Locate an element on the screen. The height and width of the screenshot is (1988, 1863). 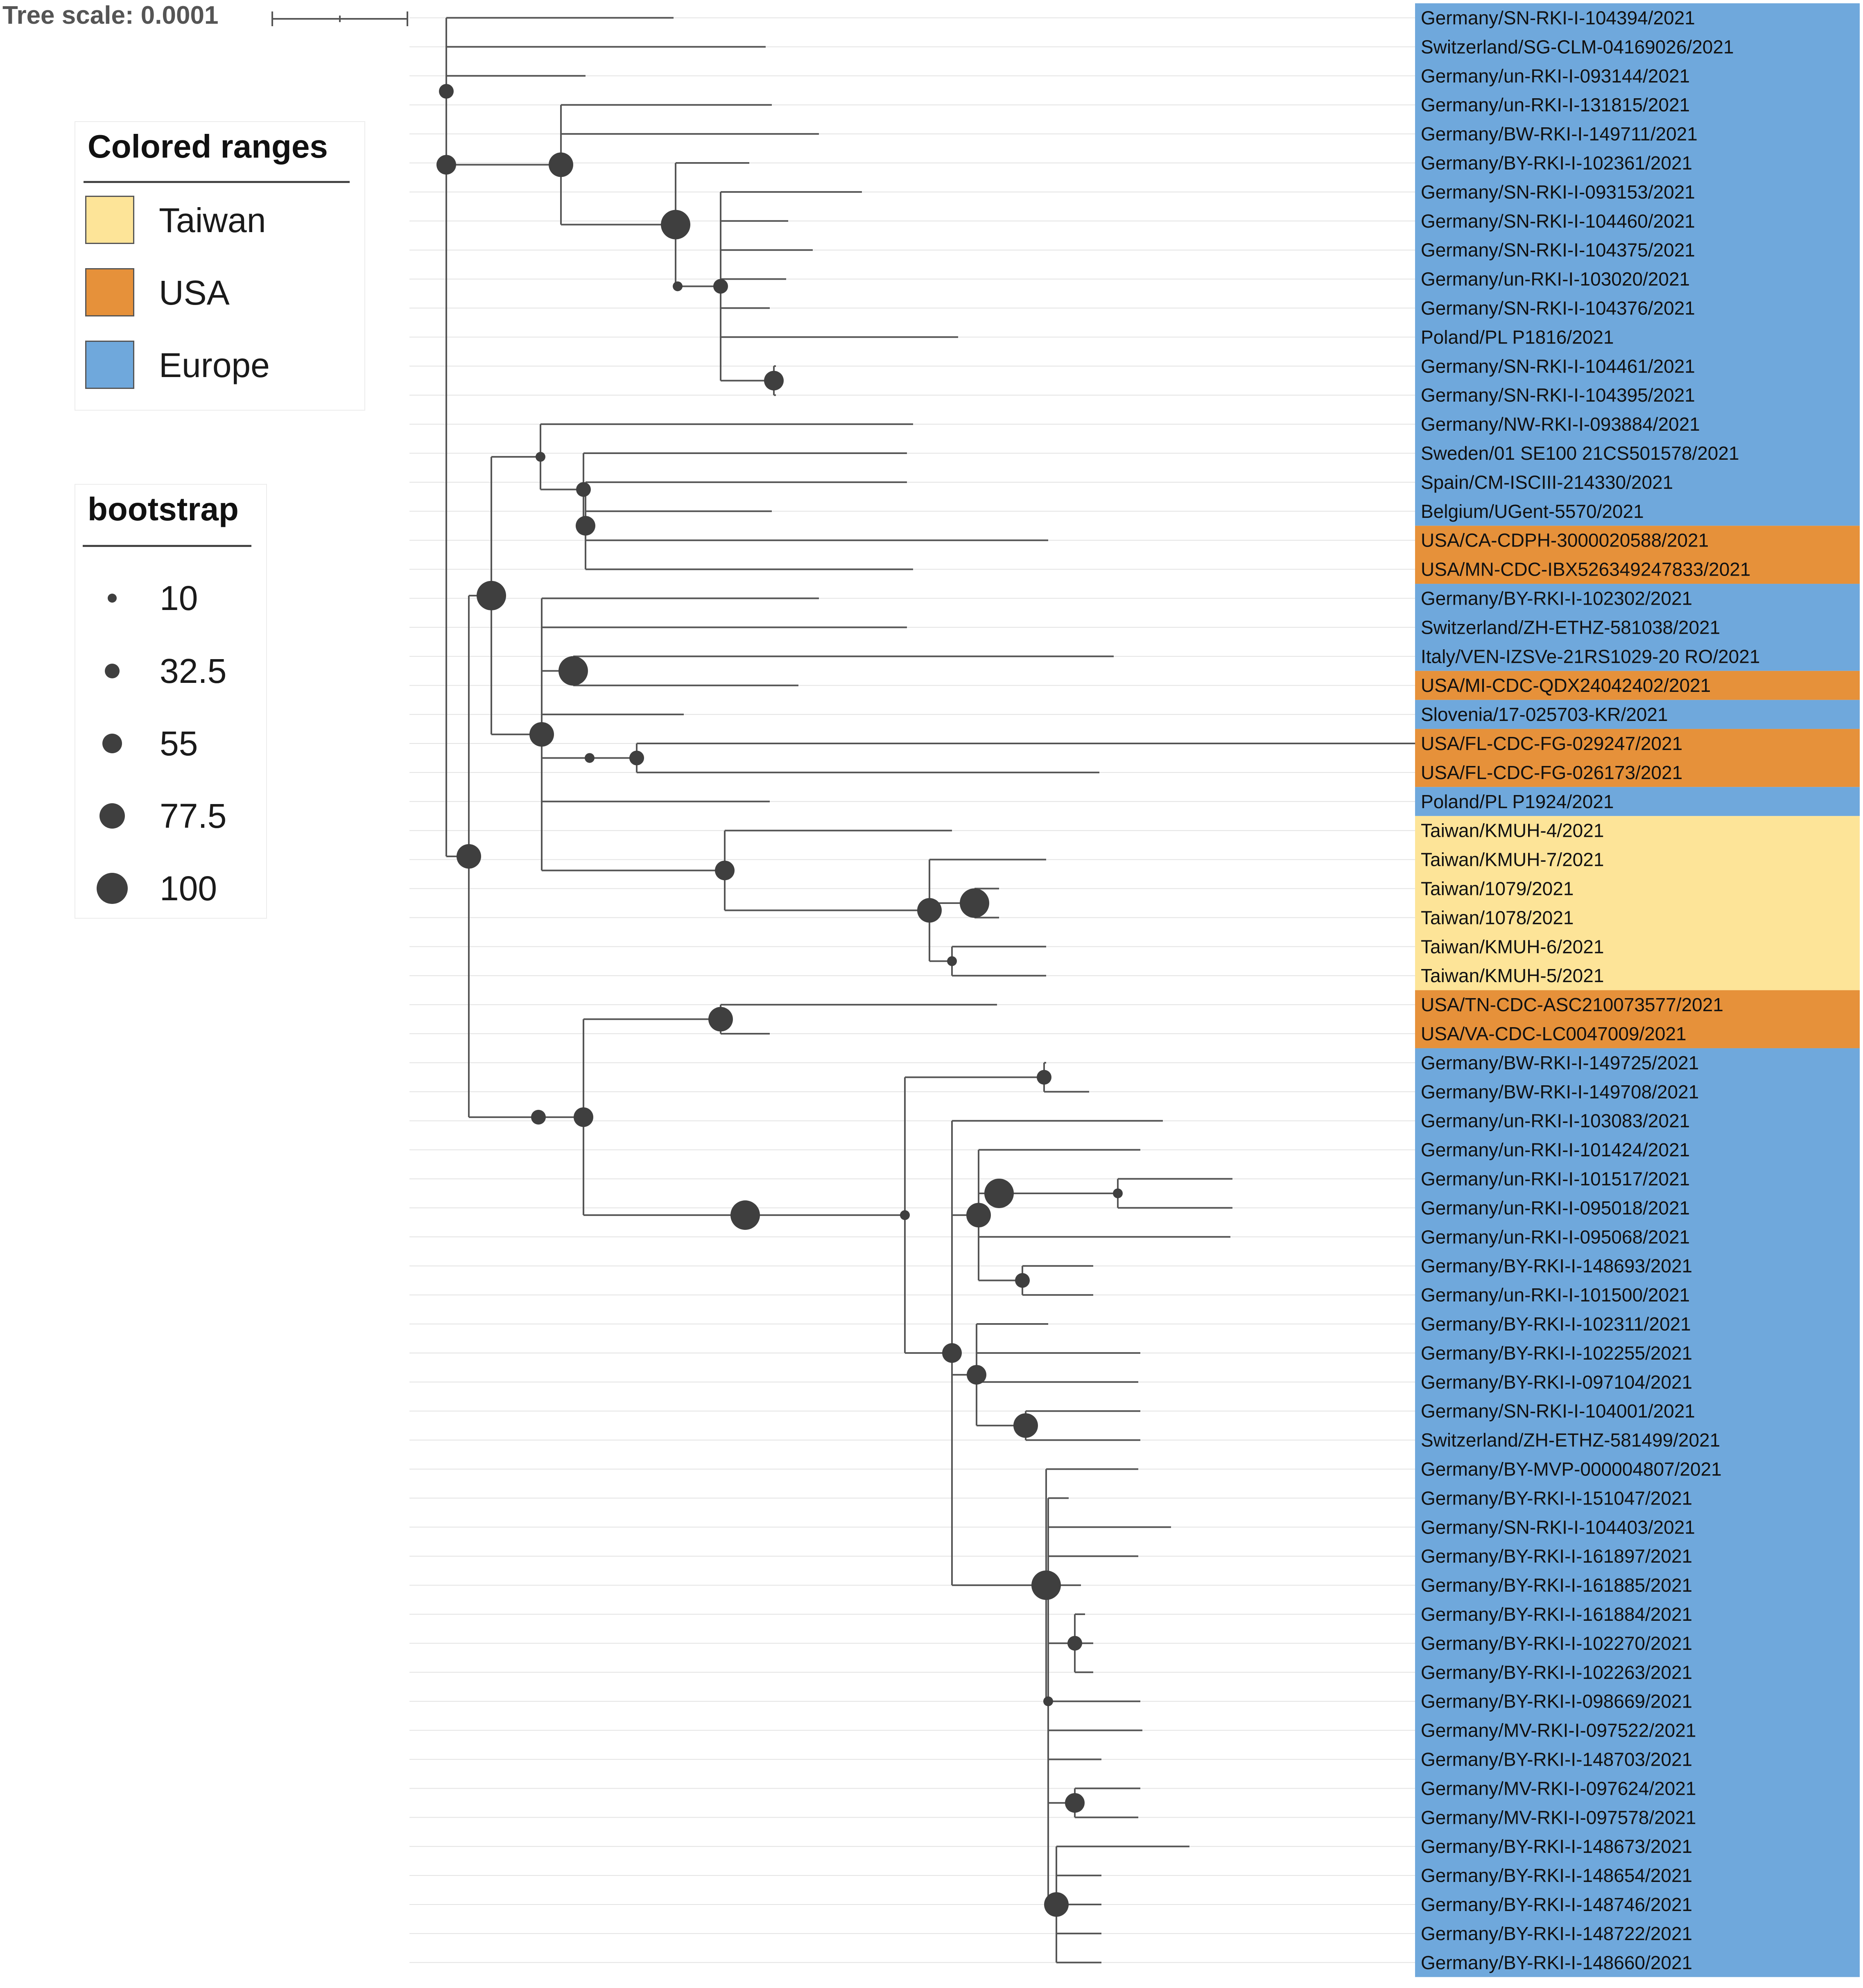
legend-item-europe: Europe is located at coordinates (219, 367).